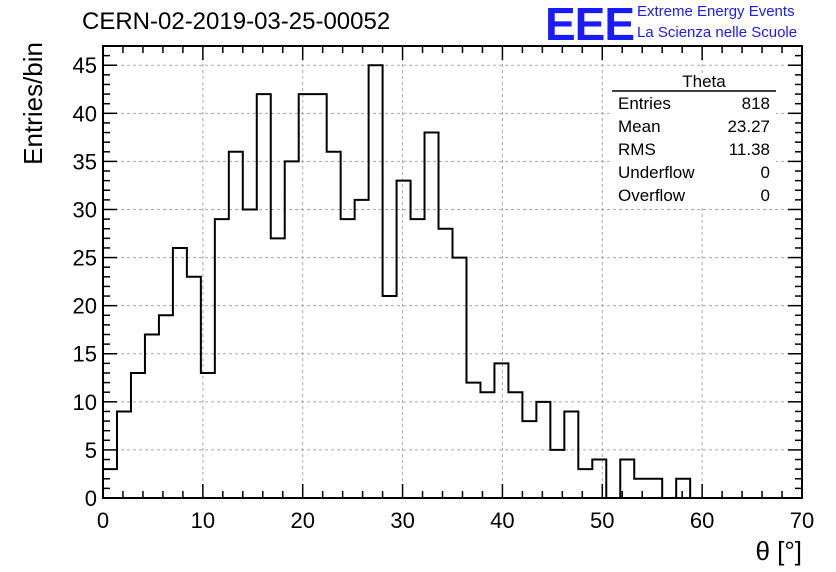 Image resolution: width=836 pixels, height=572 pixels. Describe the element at coordinates (704, 81) in the screenshot. I see `stats-box-title: Theta` at that location.